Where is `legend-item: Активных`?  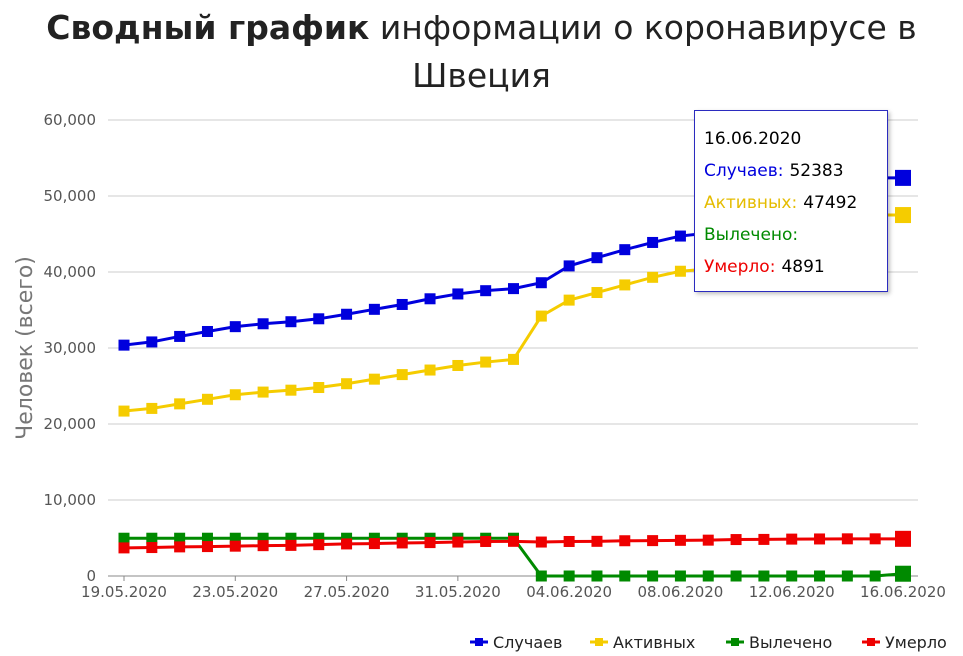 legend-item: Активных is located at coordinates (642, 642).